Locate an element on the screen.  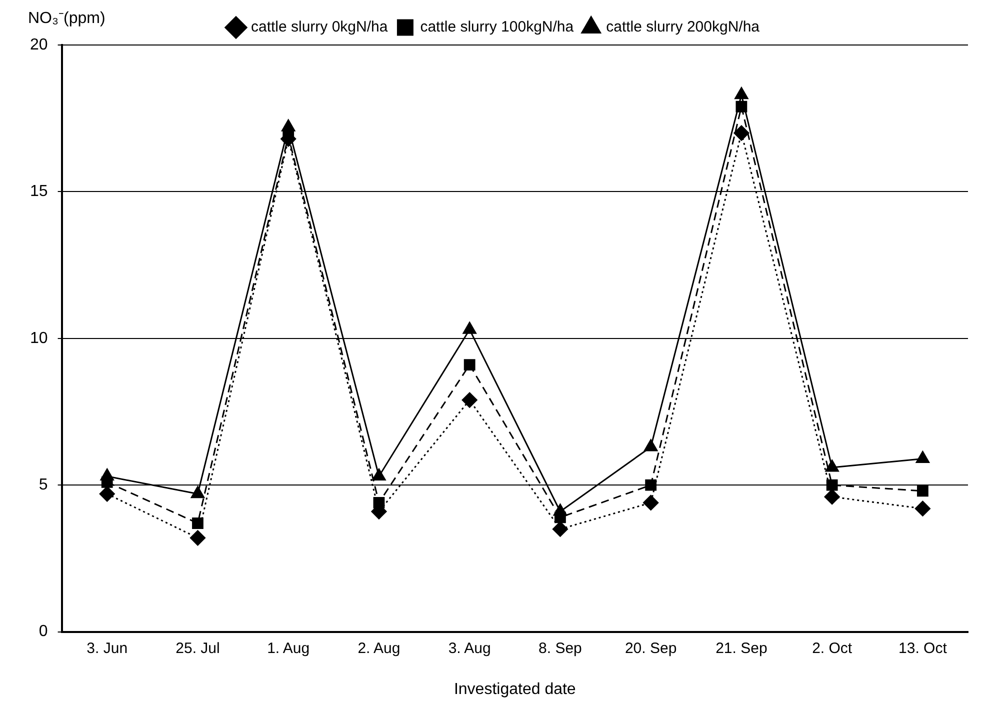
x-axis-title: Investigated date is located at coordinates (515, 689).